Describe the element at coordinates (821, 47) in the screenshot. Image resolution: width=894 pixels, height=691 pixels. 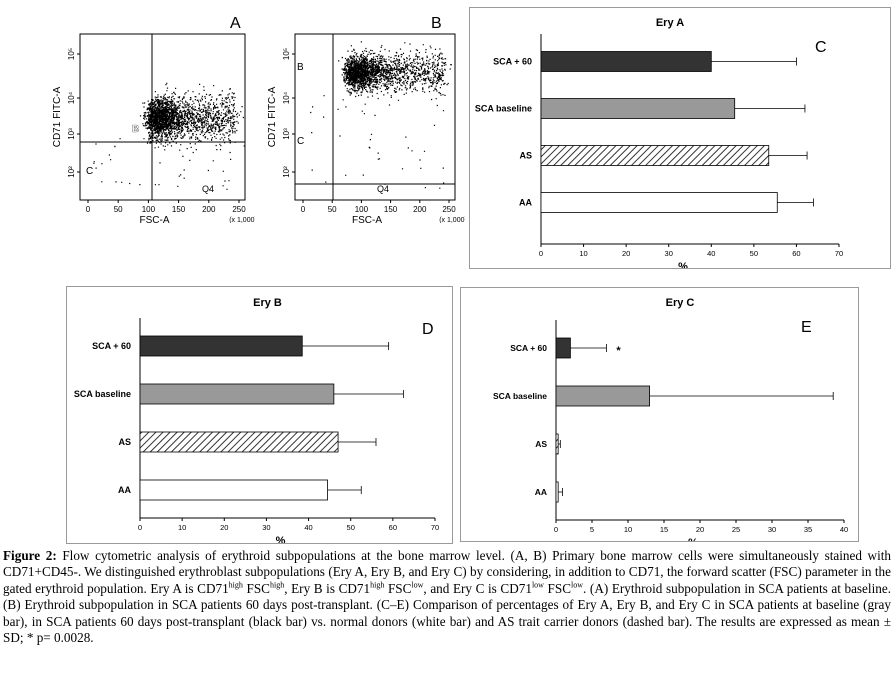
I see `panel-letter: C` at that location.